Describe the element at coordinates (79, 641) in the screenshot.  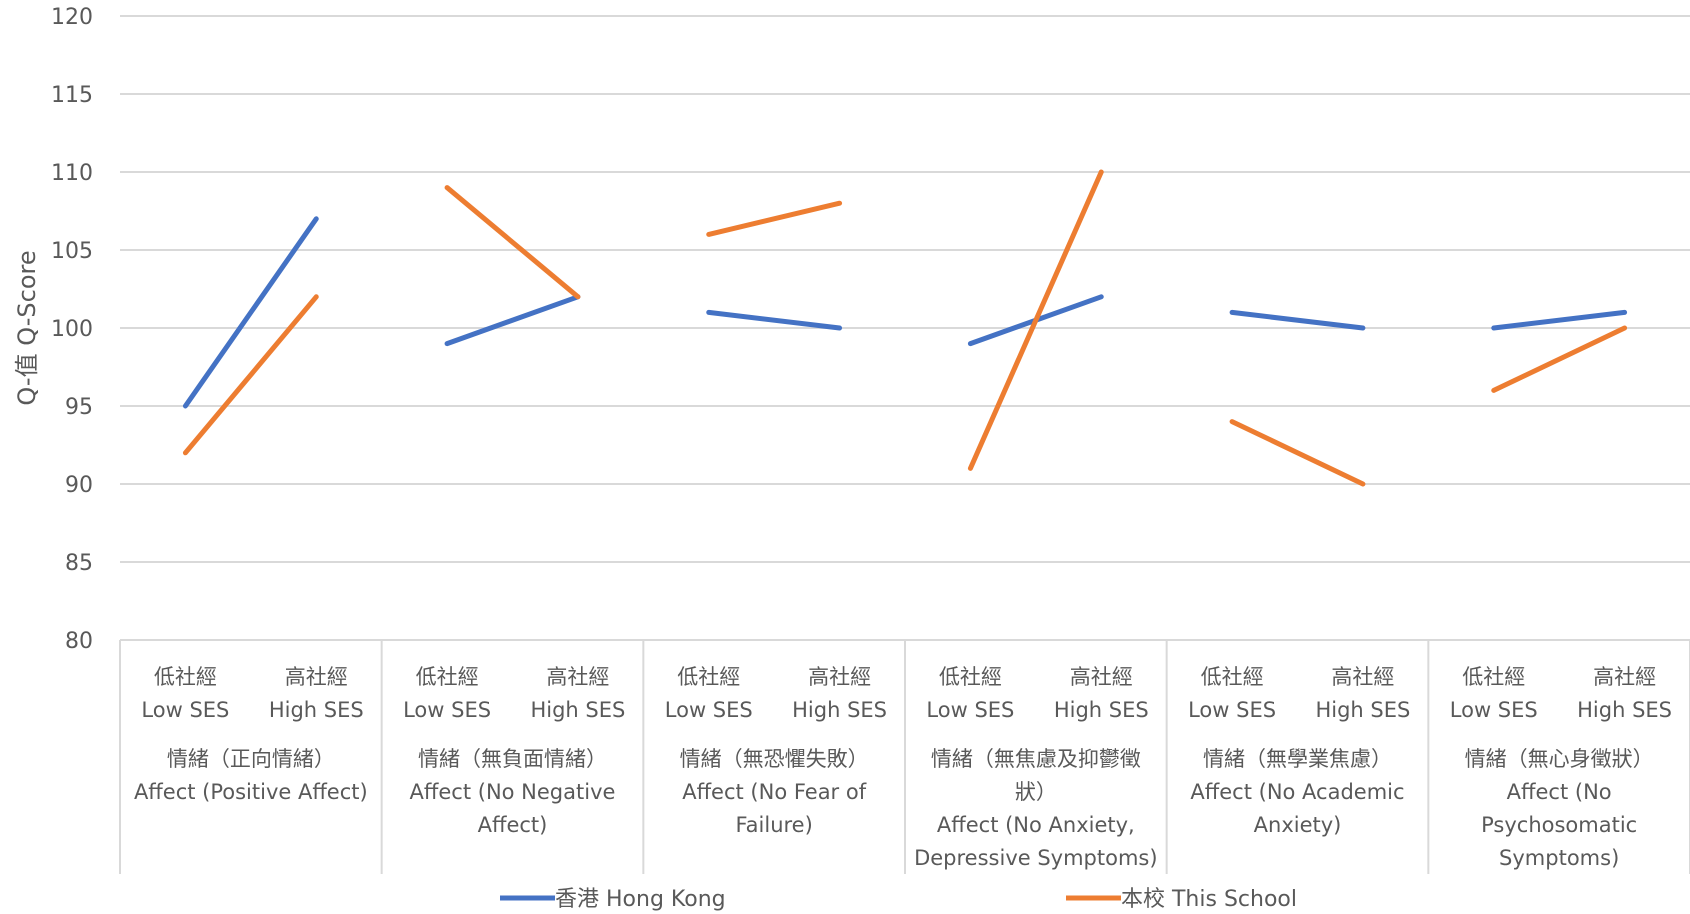
I see `y-tick-label: 80` at that location.